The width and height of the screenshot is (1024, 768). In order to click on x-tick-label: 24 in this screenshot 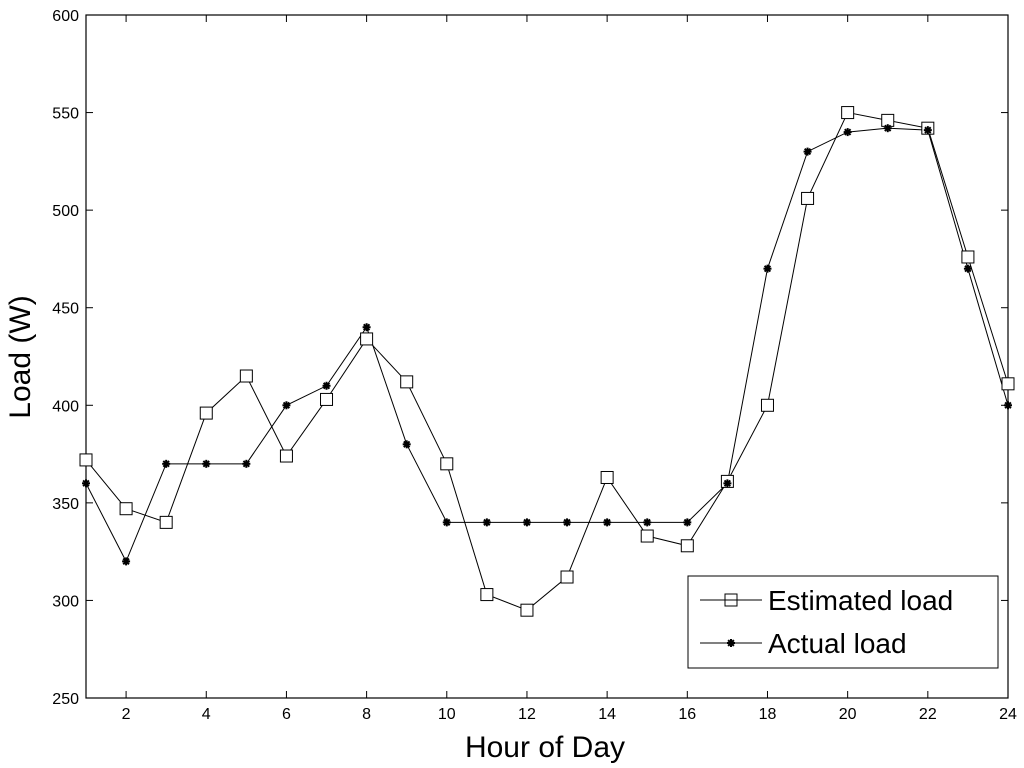, I will do `click(1008, 714)`.